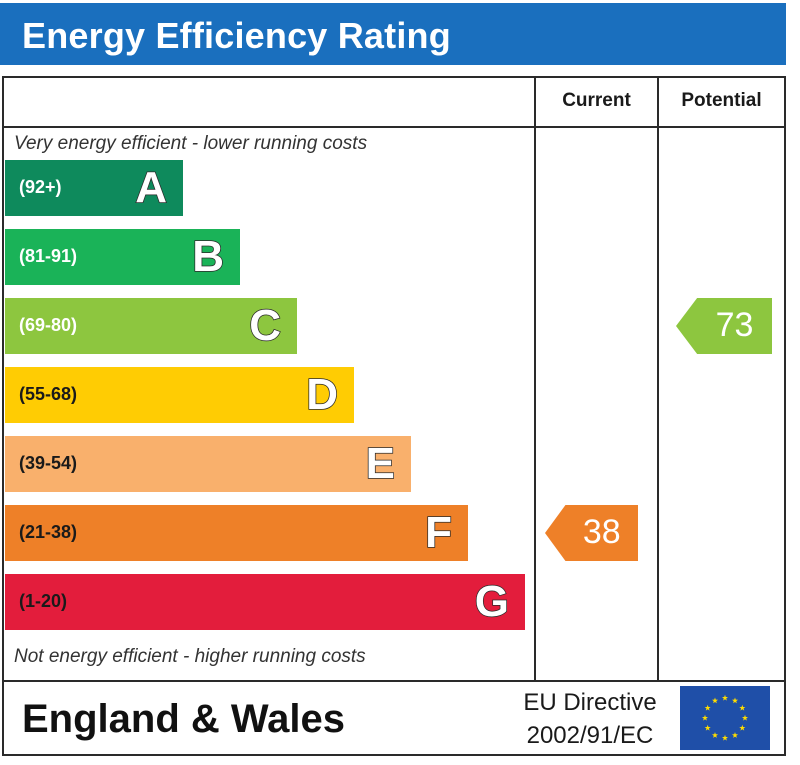 The image size is (800, 765). Describe the element at coordinates (394, 681) in the screenshot. I see `divider-footer` at that location.